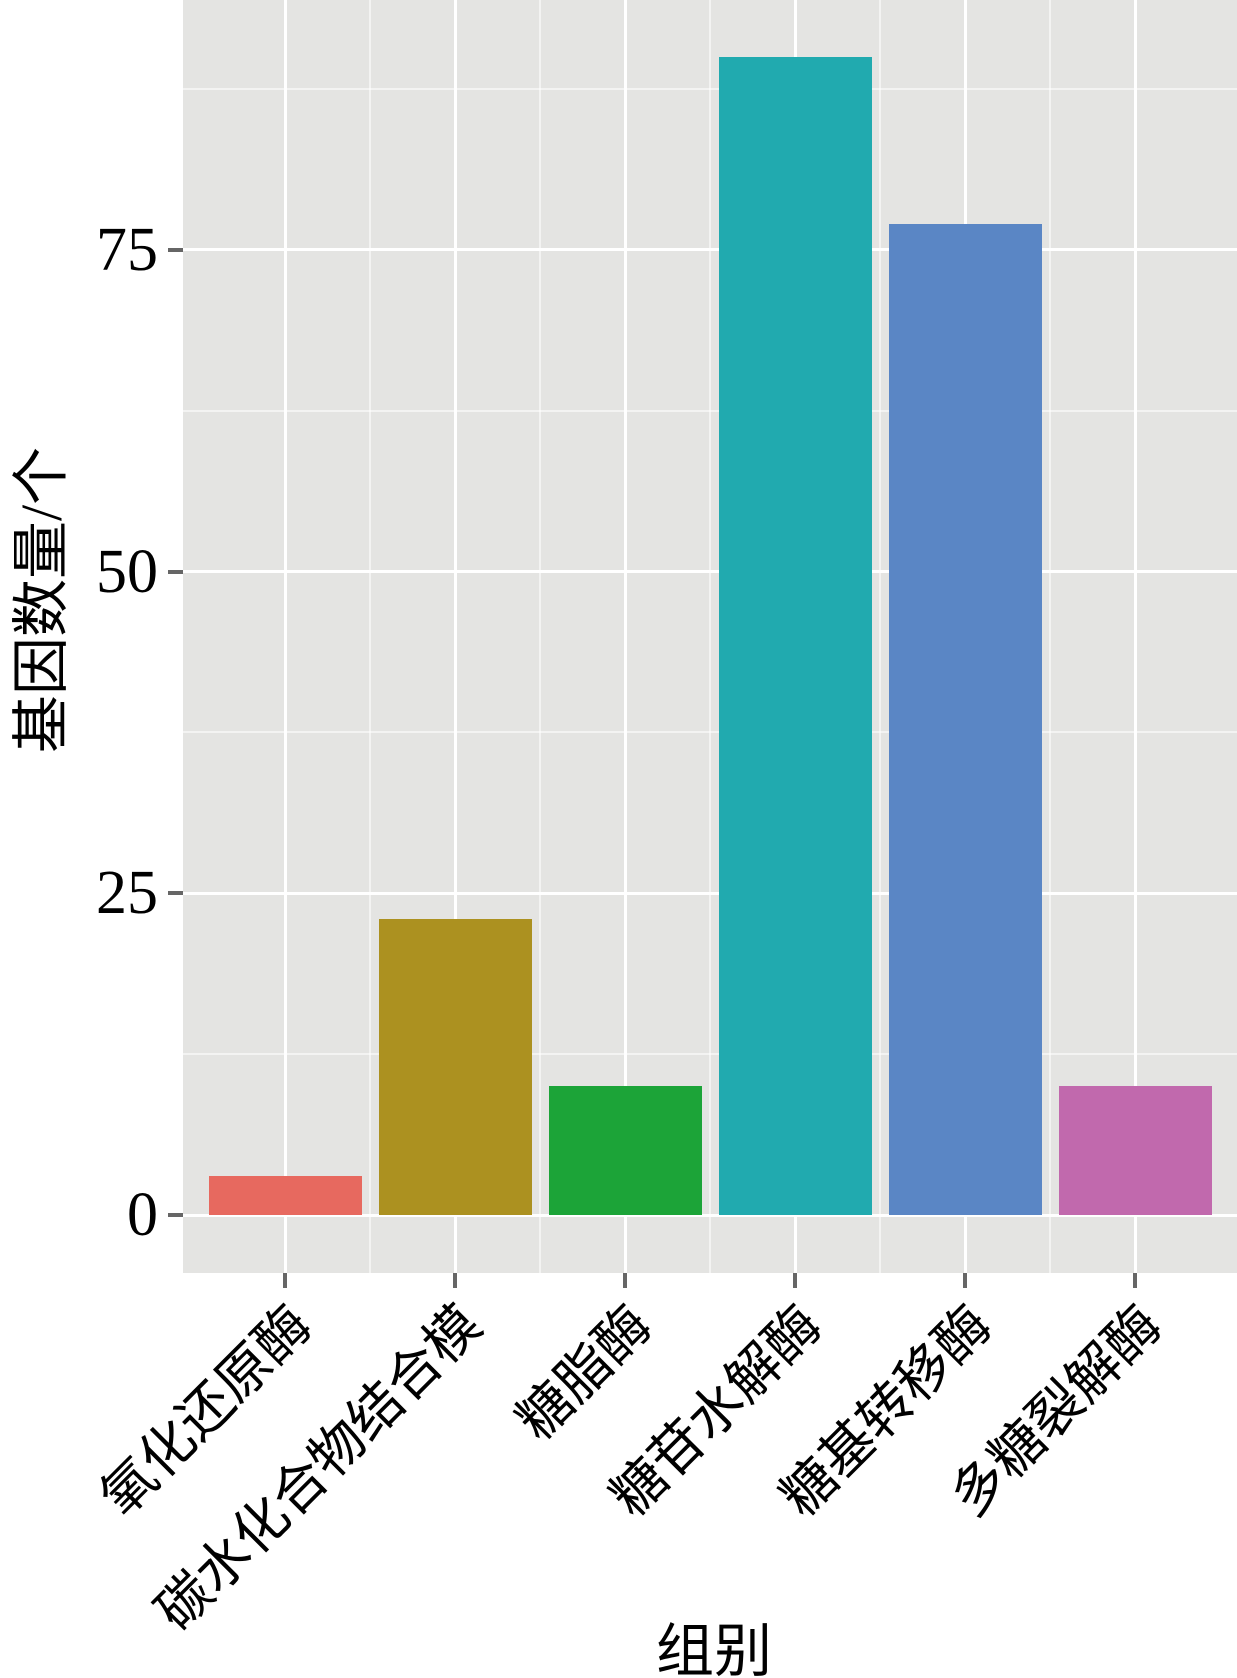 This screenshot has width=1237, height=1678. I want to click on y-tick-label: 0, so click(142, 1215).